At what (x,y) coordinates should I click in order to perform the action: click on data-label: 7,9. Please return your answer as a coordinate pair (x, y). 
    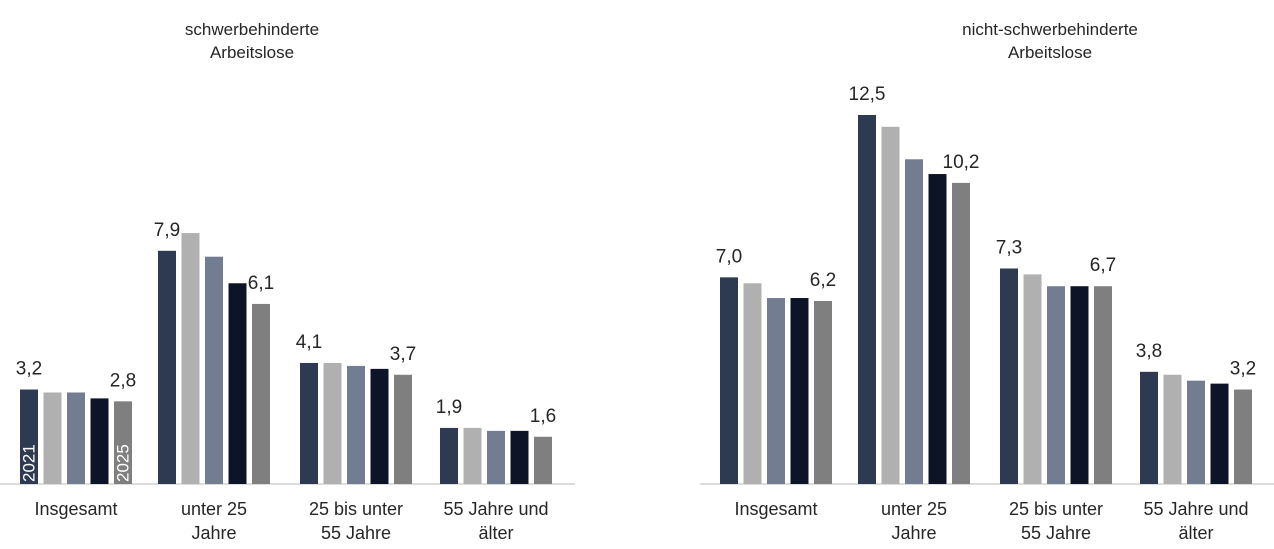
    Looking at the image, I should click on (167, 230).